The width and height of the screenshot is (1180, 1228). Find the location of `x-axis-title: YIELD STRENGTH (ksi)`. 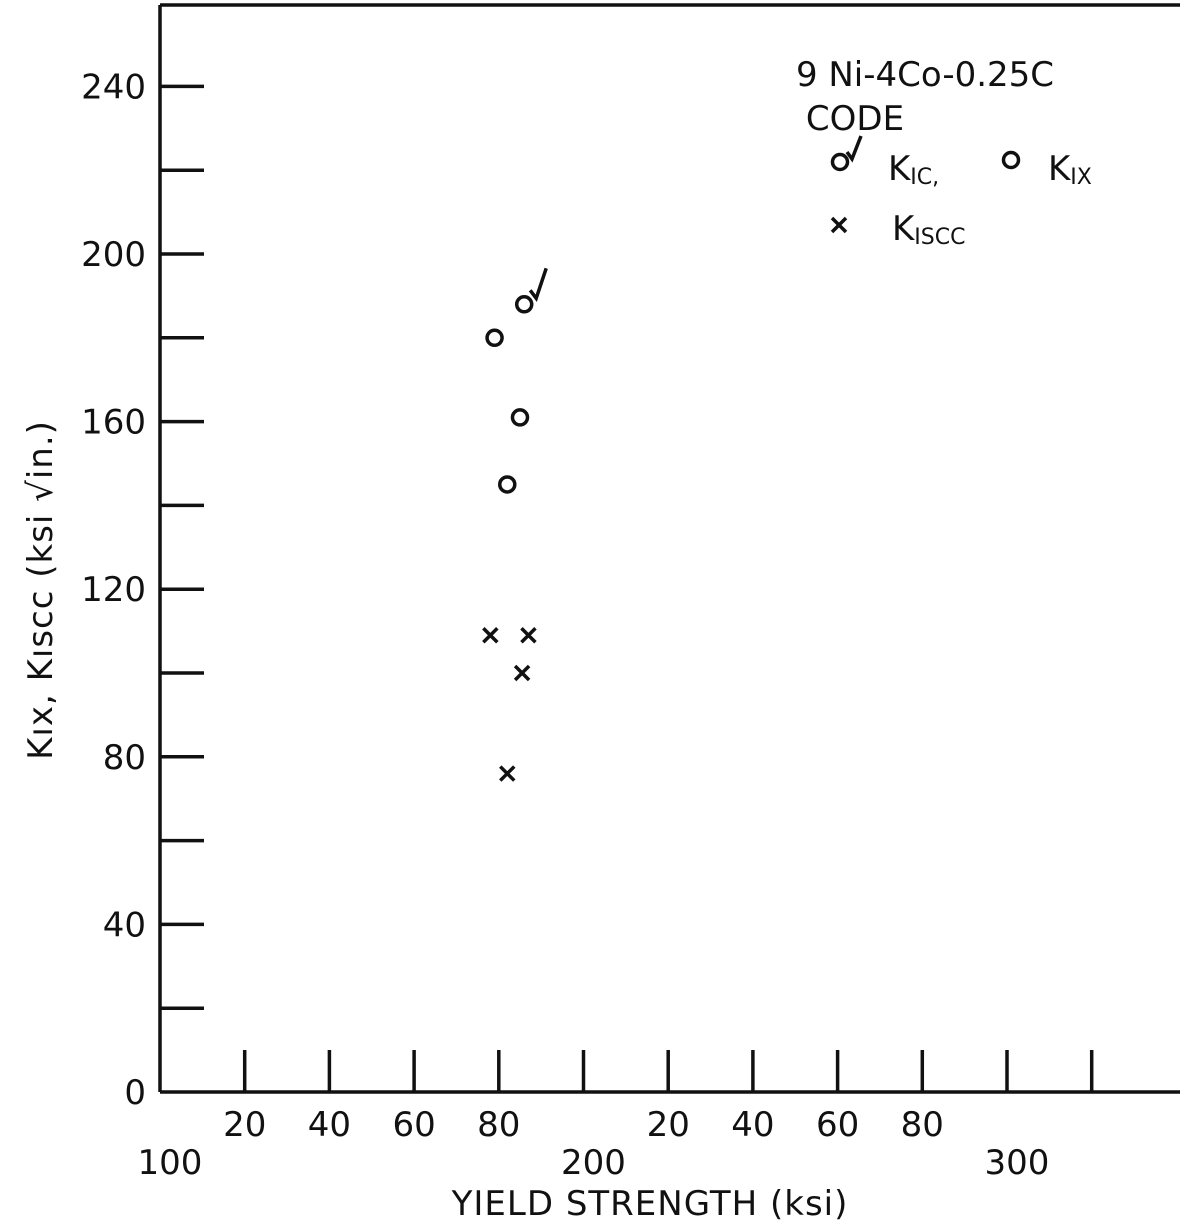

x-axis-title: YIELD STRENGTH (ksi) is located at coordinates (650, 1204).